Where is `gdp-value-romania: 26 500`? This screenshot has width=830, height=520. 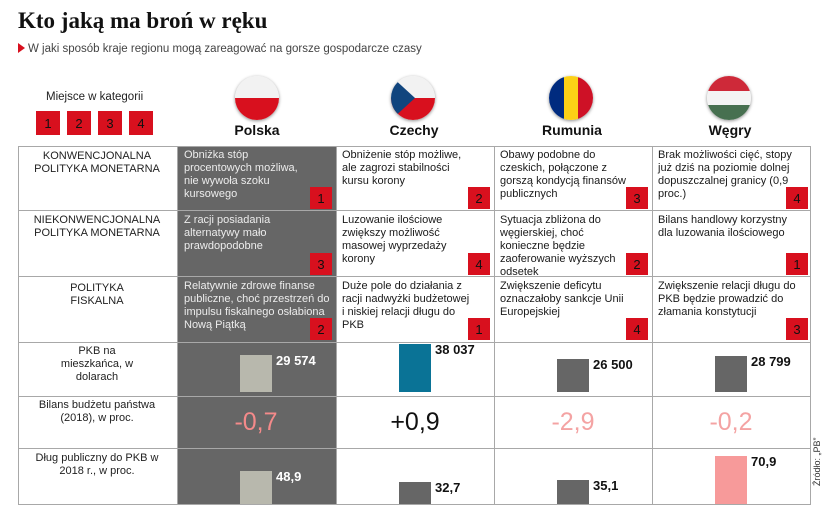 gdp-value-romania: 26 500 is located at coordinates (613, 364).